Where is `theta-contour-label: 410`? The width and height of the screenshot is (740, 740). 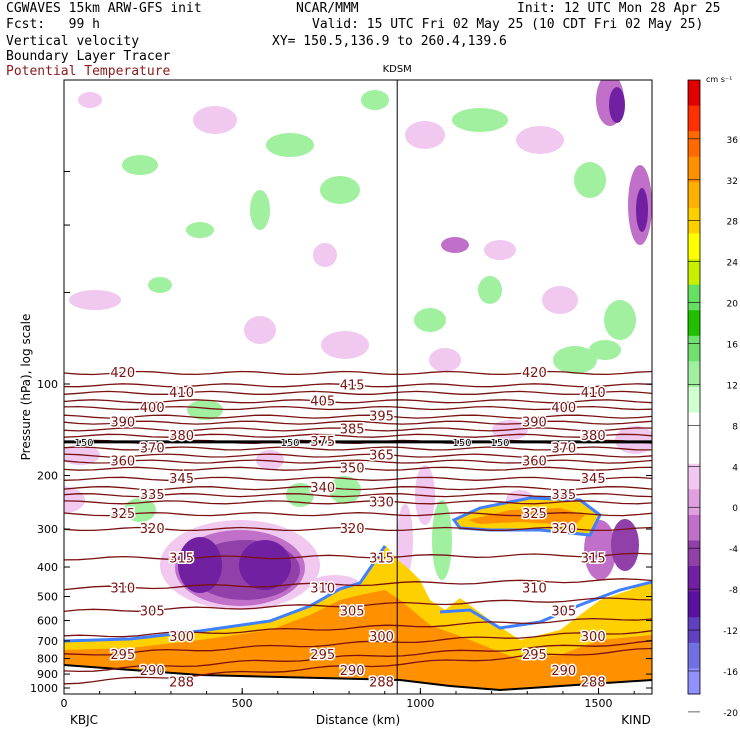 theta-contour-label: 410 is located at coordinates (593, 393).